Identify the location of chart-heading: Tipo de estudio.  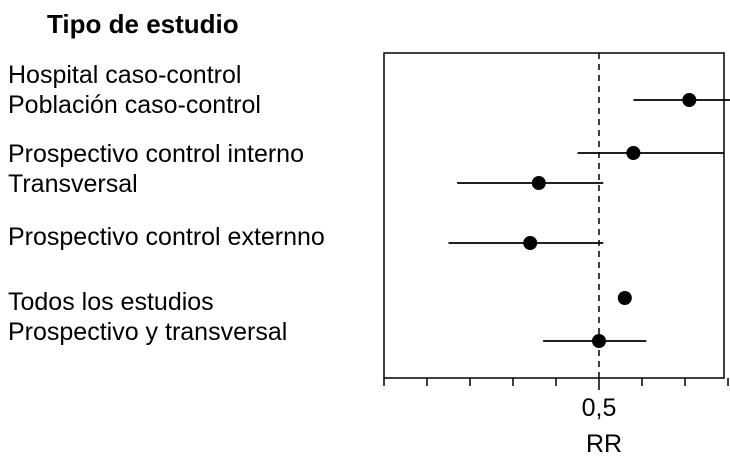
(143, 24).